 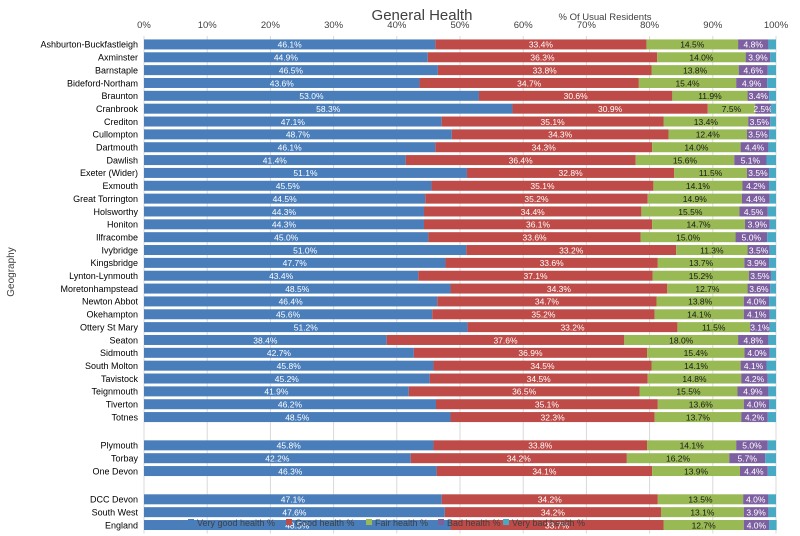 What do you see at coordinates (650, 25) in the screenshot?
I see `x-tick-label: 80%` at bounding box center [650, 25].